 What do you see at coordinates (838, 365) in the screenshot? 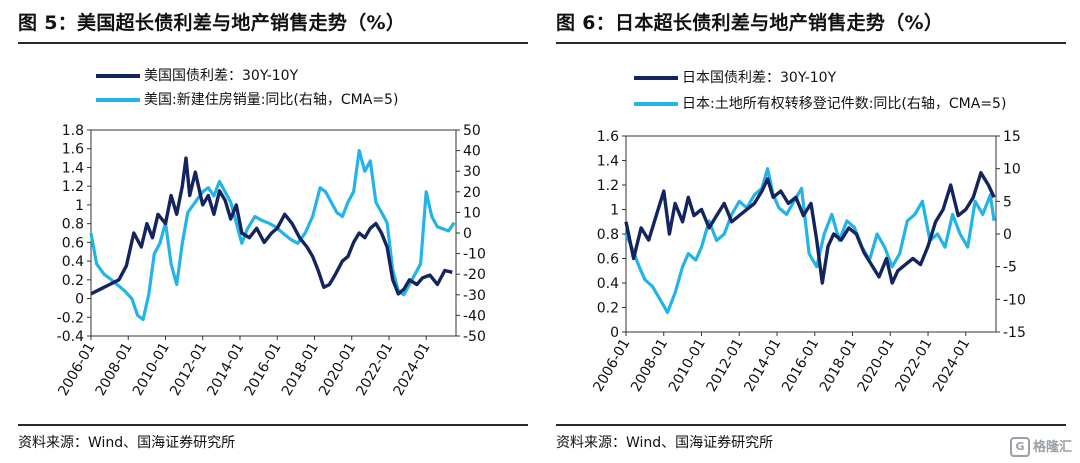
I see `x-tick-label: 2018-01` at bounding box center [838, 365].